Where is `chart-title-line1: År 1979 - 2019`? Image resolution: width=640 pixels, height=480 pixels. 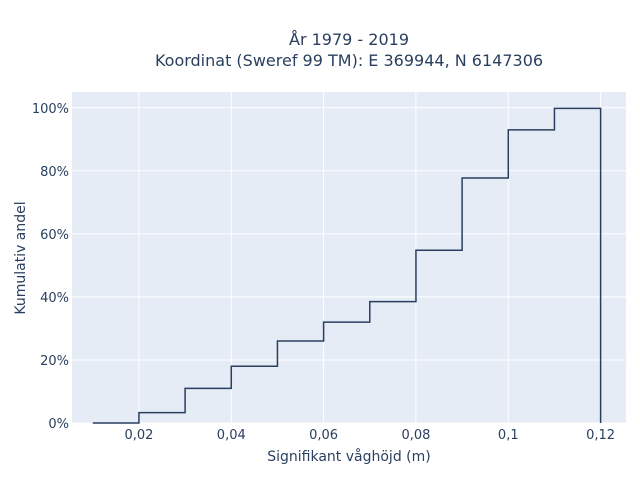
chart-title-line1: År 1979 - 2019 is located at coordinates (349, 39).